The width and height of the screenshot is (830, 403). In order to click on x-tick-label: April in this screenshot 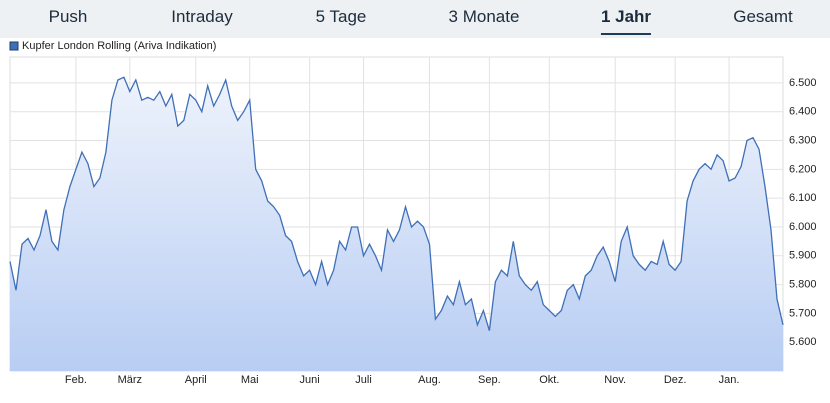, I will do `click(196, 380)`.